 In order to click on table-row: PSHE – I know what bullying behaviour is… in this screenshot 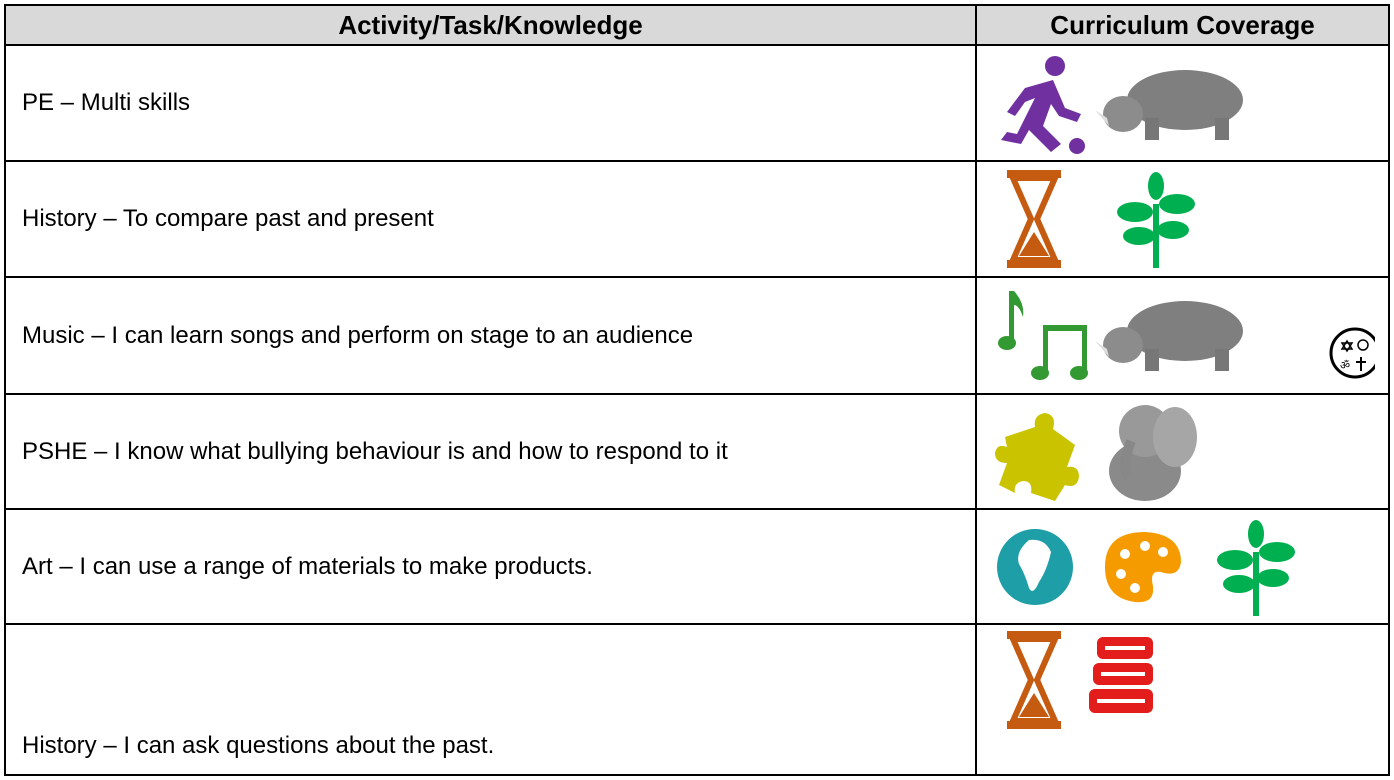, I will do `click(697, 451)`.